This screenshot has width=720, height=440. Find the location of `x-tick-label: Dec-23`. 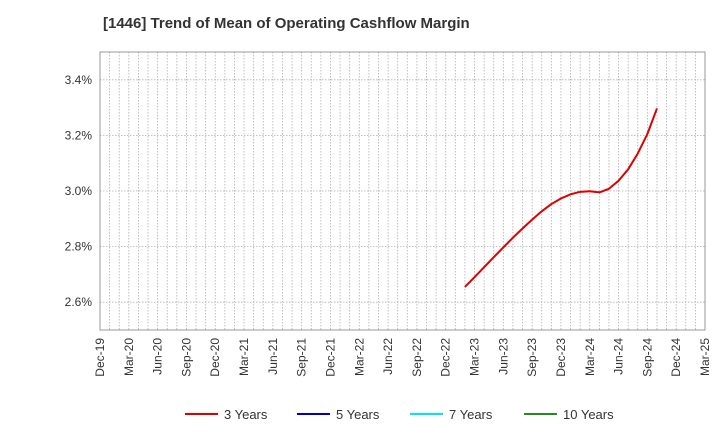

x-tick-label: Dec-23 is located at coordinates (561, 357).